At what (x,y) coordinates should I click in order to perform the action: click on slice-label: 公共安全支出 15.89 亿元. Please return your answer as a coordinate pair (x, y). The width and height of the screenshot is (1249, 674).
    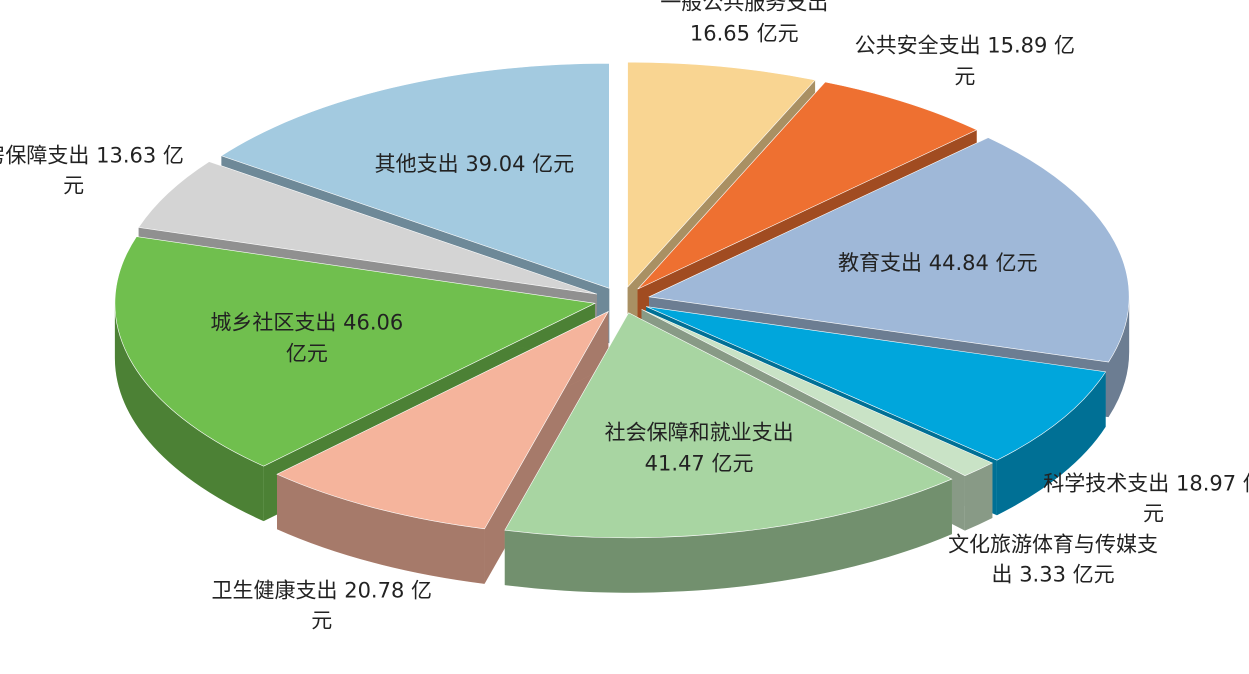
    Looking at the image, I should click on (965, 61).